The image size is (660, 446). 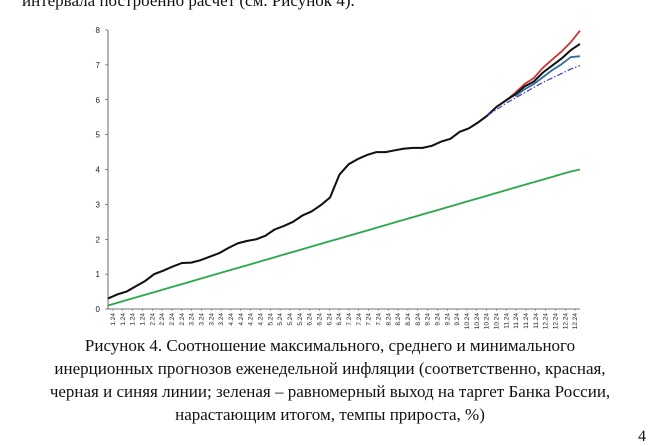 I want to click on y-tick-label: 0, so click(x=98, y=309).